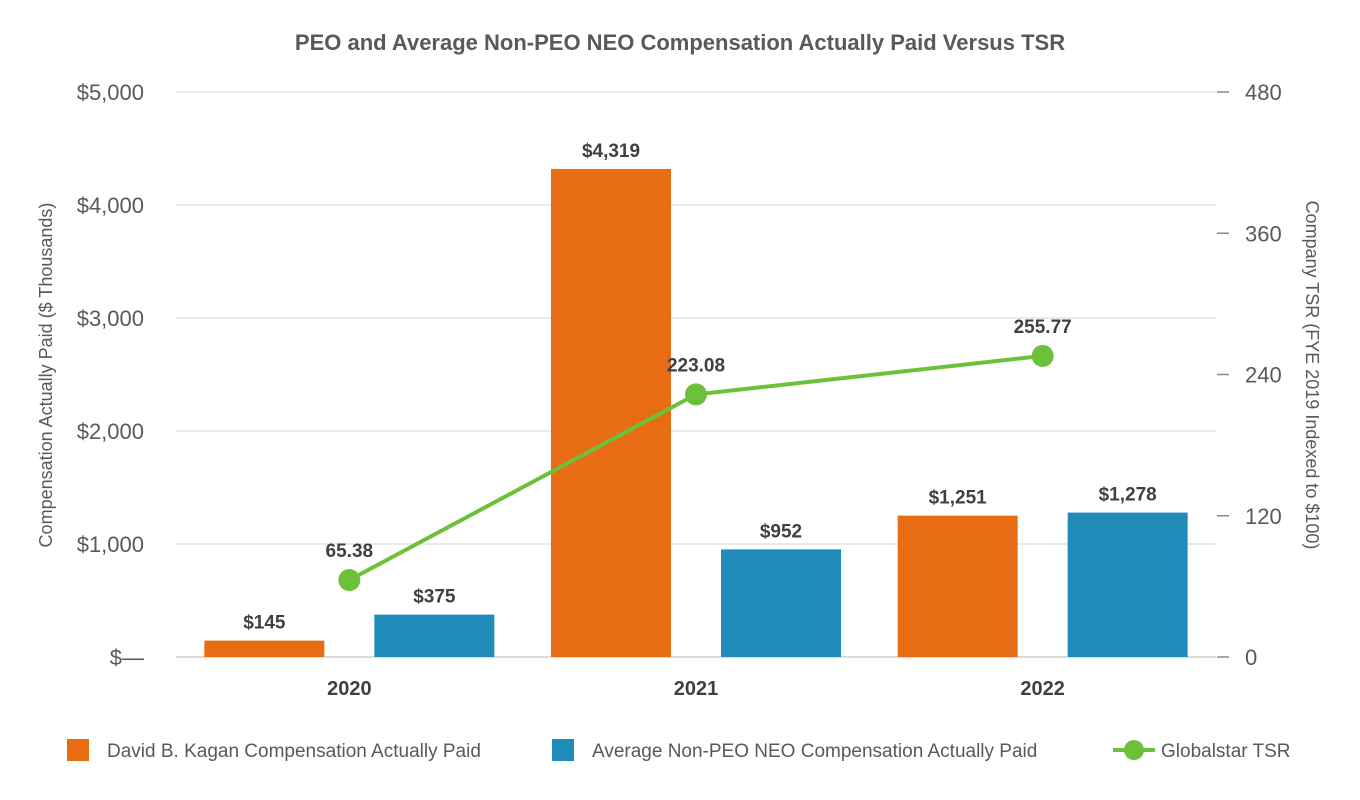 The width and height of the screenshot is (1360, 800). What do you see at coordinates (46, 375) in the screenshot?
I see `y-axis-label: Compensation Actually Paid ($ Thousands)` at bounding box center [46, 375].